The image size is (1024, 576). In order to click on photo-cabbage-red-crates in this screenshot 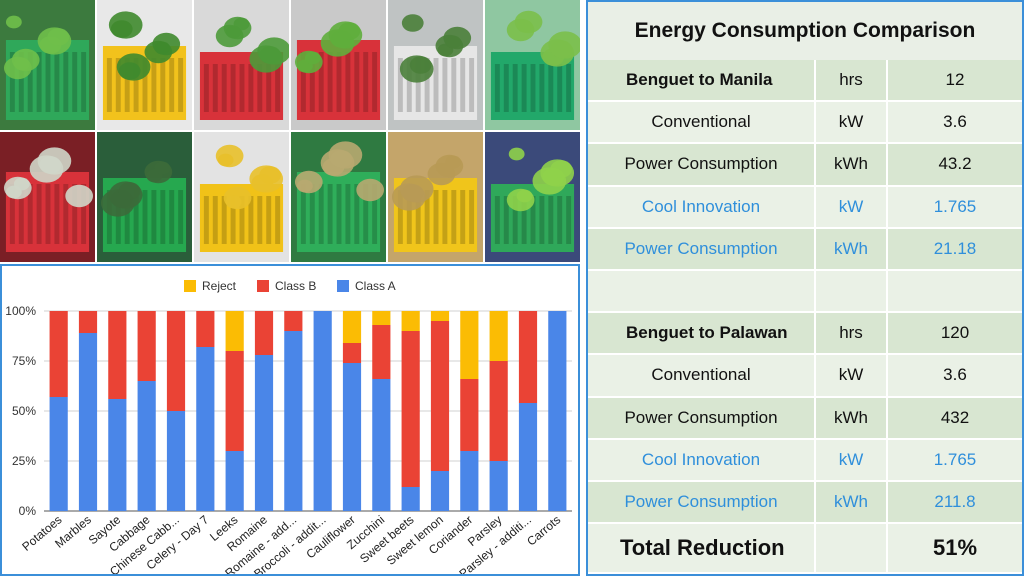, I will do `click(47, 197)`.